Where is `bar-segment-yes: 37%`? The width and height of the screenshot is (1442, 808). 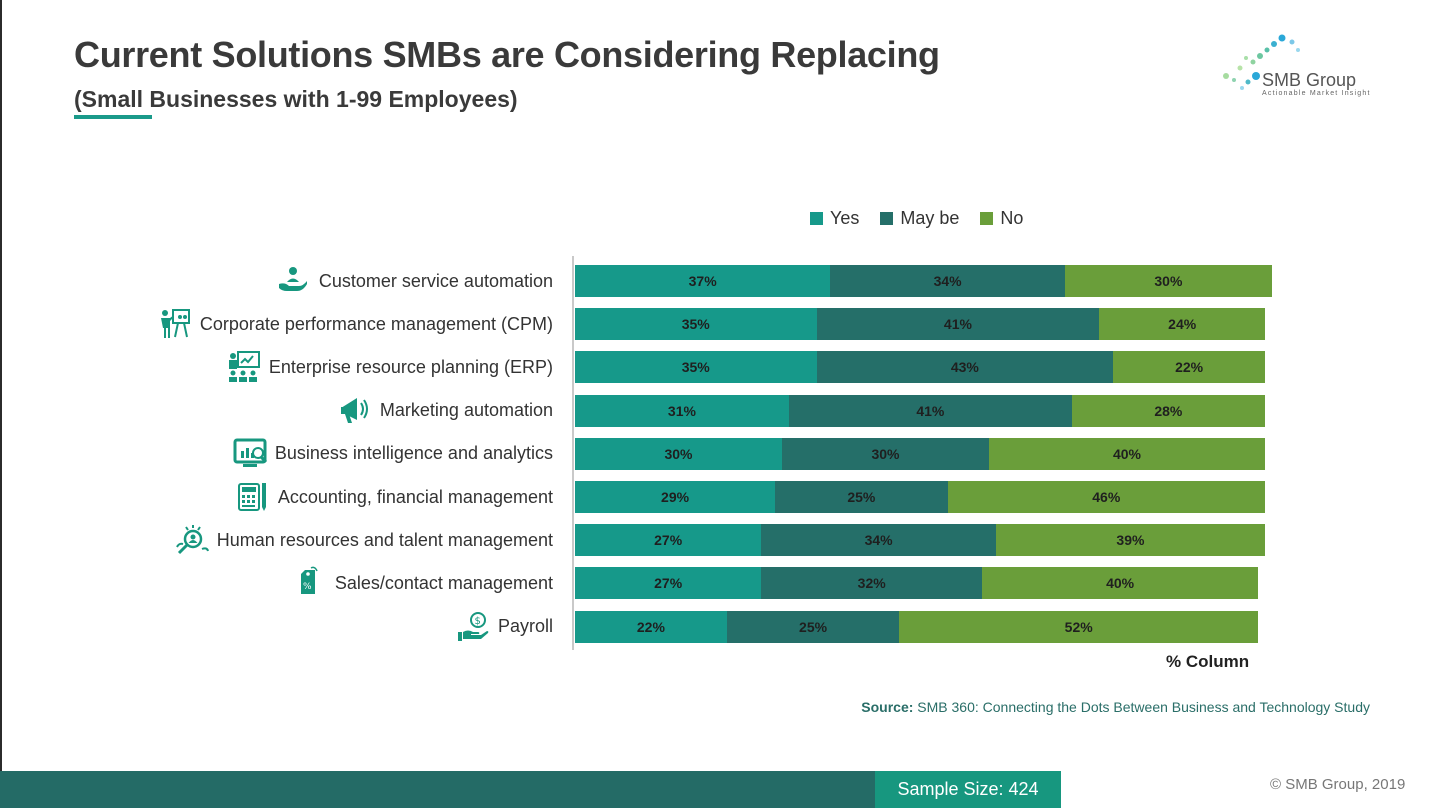
bar-segment-yes: 37% is located at coordinates (703, 281).